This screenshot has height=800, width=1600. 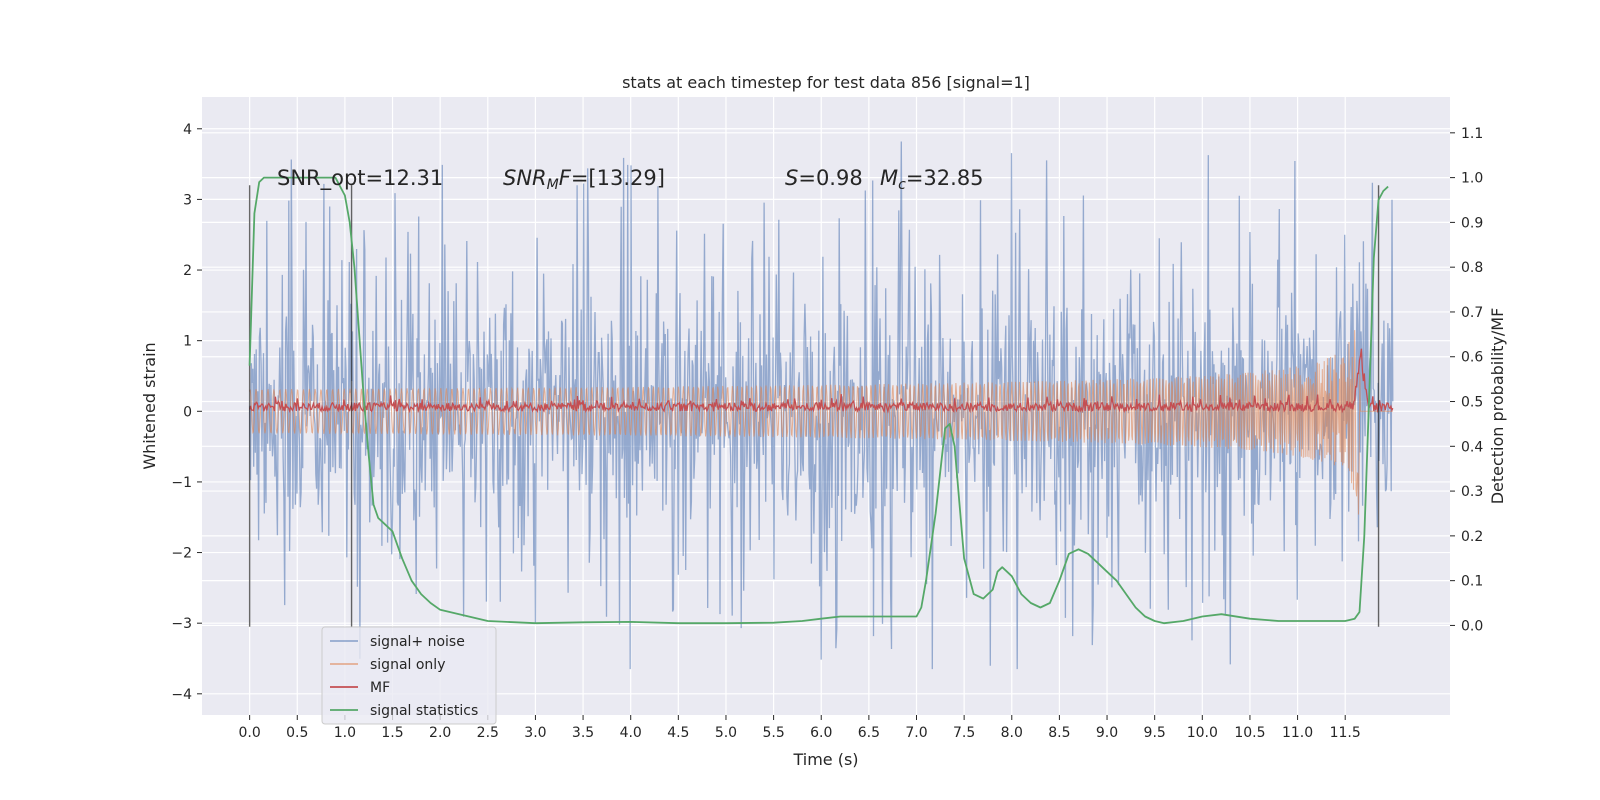 I want to click on y-tick-label-1: −3, so click(x=181, y=624).